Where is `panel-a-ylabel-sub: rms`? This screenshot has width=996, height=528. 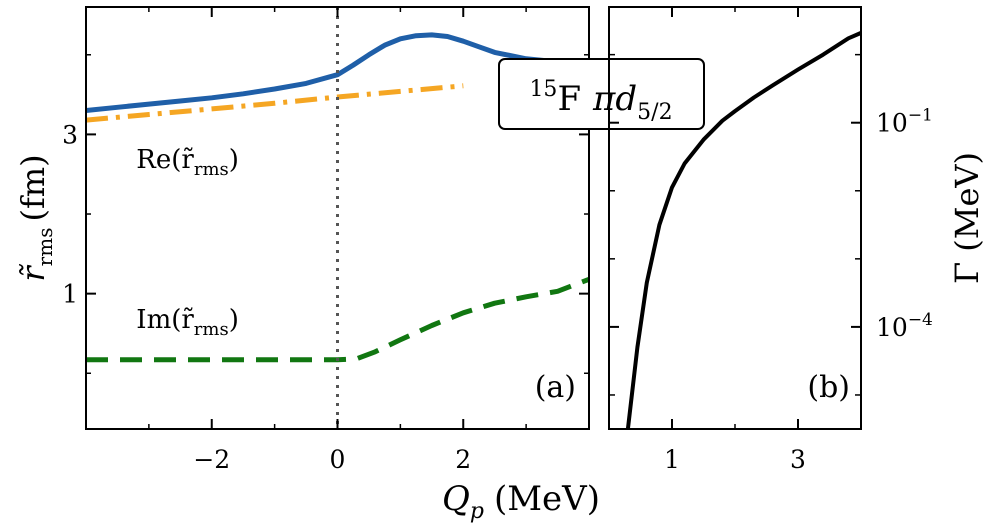
panel-a-ylabel-sub: rms is located at coordinates (45, 247).